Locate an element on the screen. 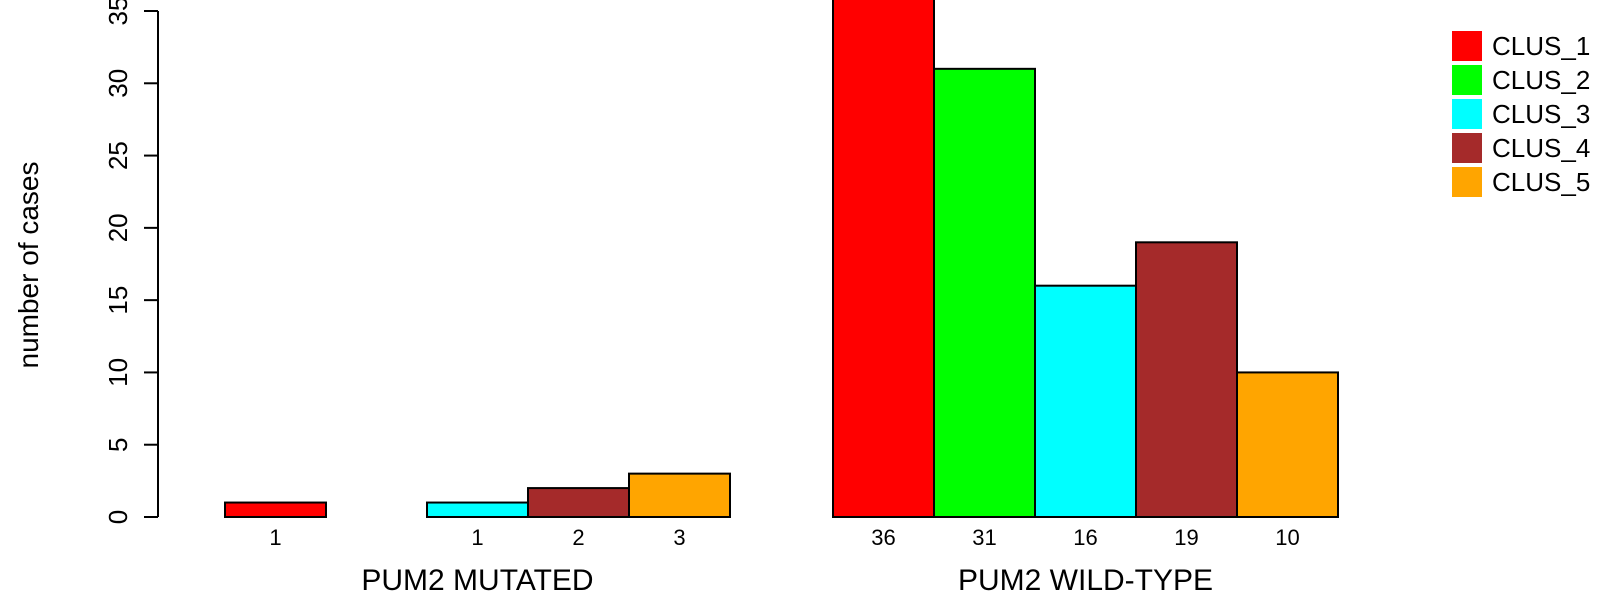 This screenshot has width=1610, height=601. y-axis: 0 5 10 15 20 25 30 35 is located at coordinates (131, 262).